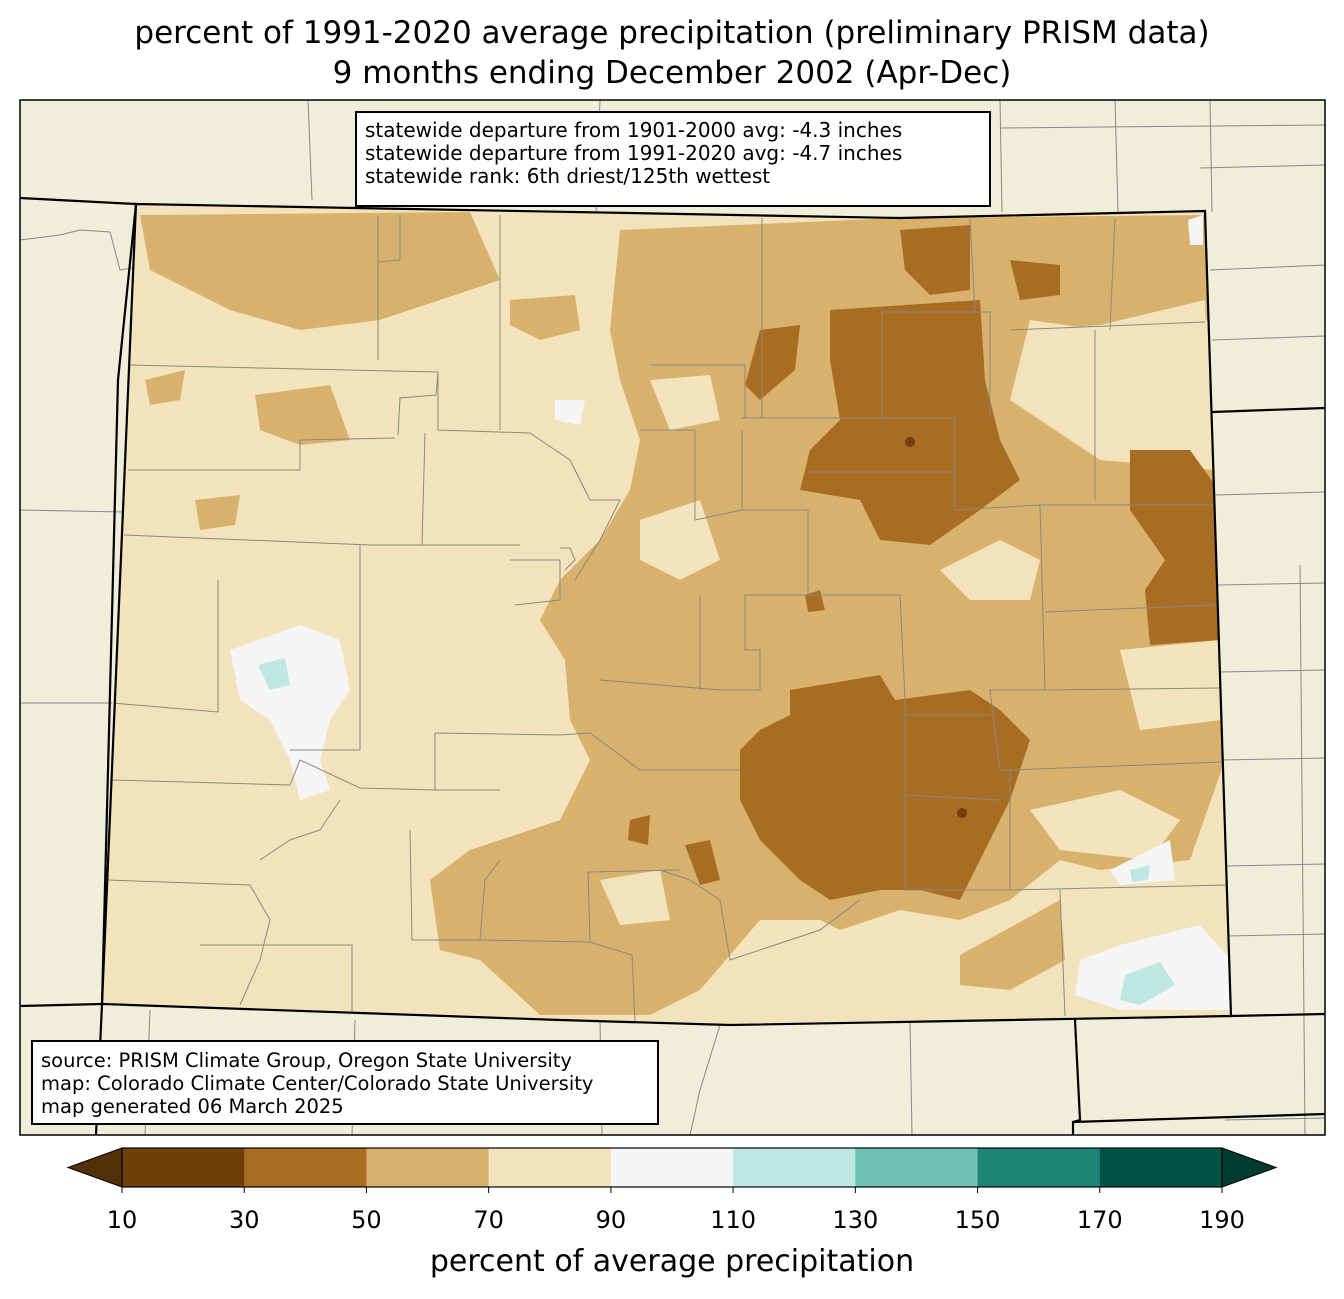 This screenshot has height=1299, width=1344. Describe the element at coordinates (244, 1220) in the screenshot. I see `colorbar-tick-label: 30` at that location.